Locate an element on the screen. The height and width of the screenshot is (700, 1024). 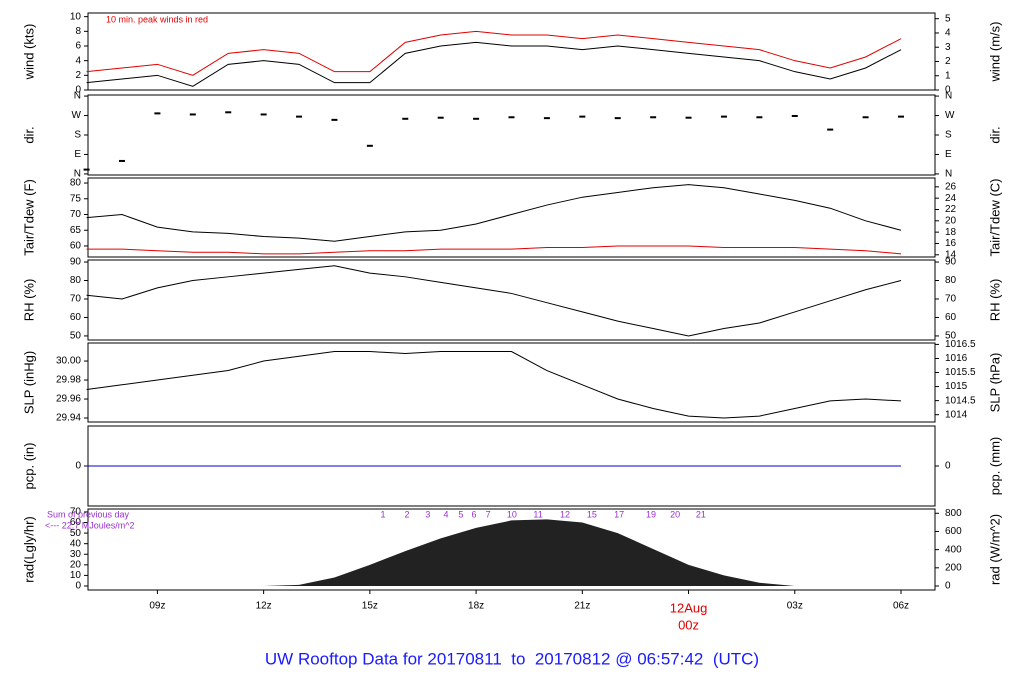
y-tick-label: 2 is located at coordinates (78, 75).